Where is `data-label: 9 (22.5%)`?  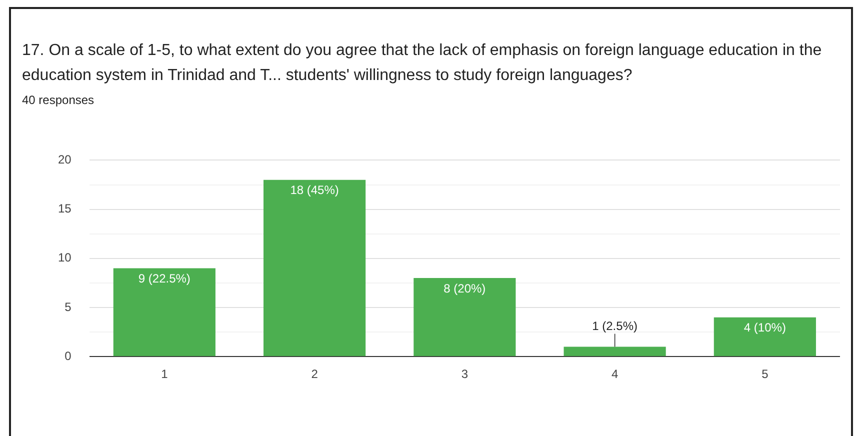
data-label: 9 (22.5%) is located at coordinates (164, 279).